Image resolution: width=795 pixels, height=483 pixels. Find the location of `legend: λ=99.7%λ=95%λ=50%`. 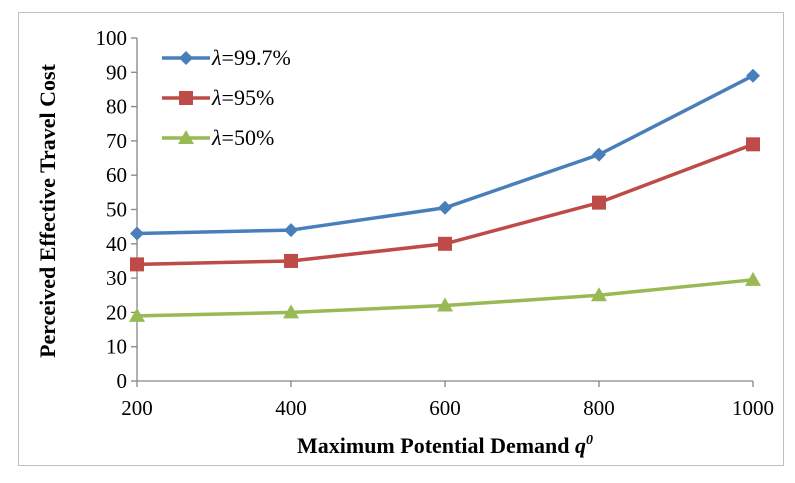

legend: λ=99.7%λ=95%λ=50% is located at coordinates (226, 97).